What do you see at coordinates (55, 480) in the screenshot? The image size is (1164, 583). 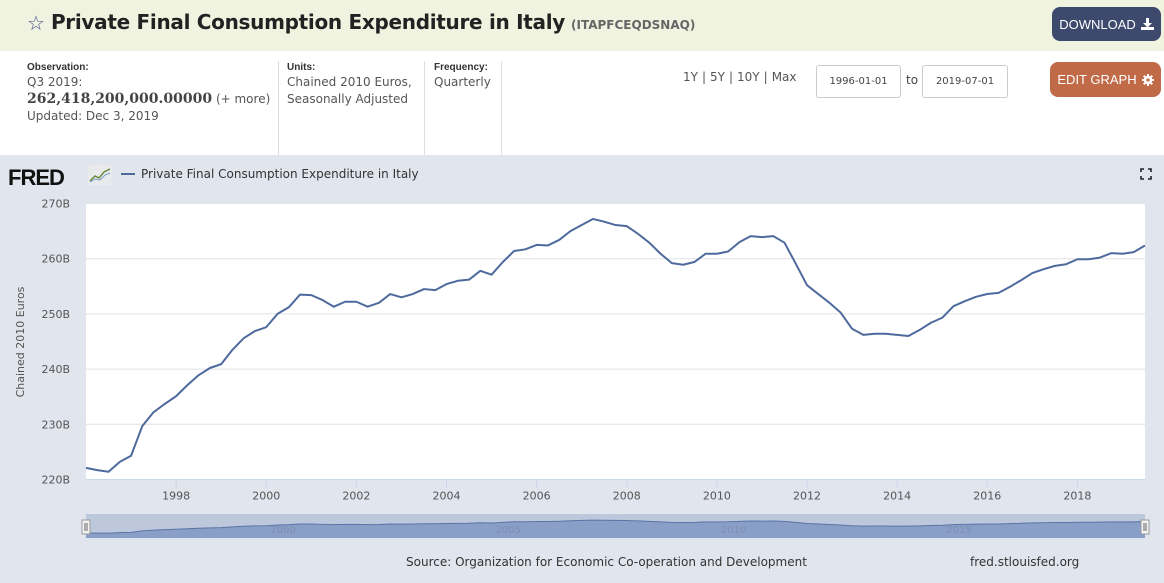 I see `y-tick-label: 220B` at bounding box center [55, 480].